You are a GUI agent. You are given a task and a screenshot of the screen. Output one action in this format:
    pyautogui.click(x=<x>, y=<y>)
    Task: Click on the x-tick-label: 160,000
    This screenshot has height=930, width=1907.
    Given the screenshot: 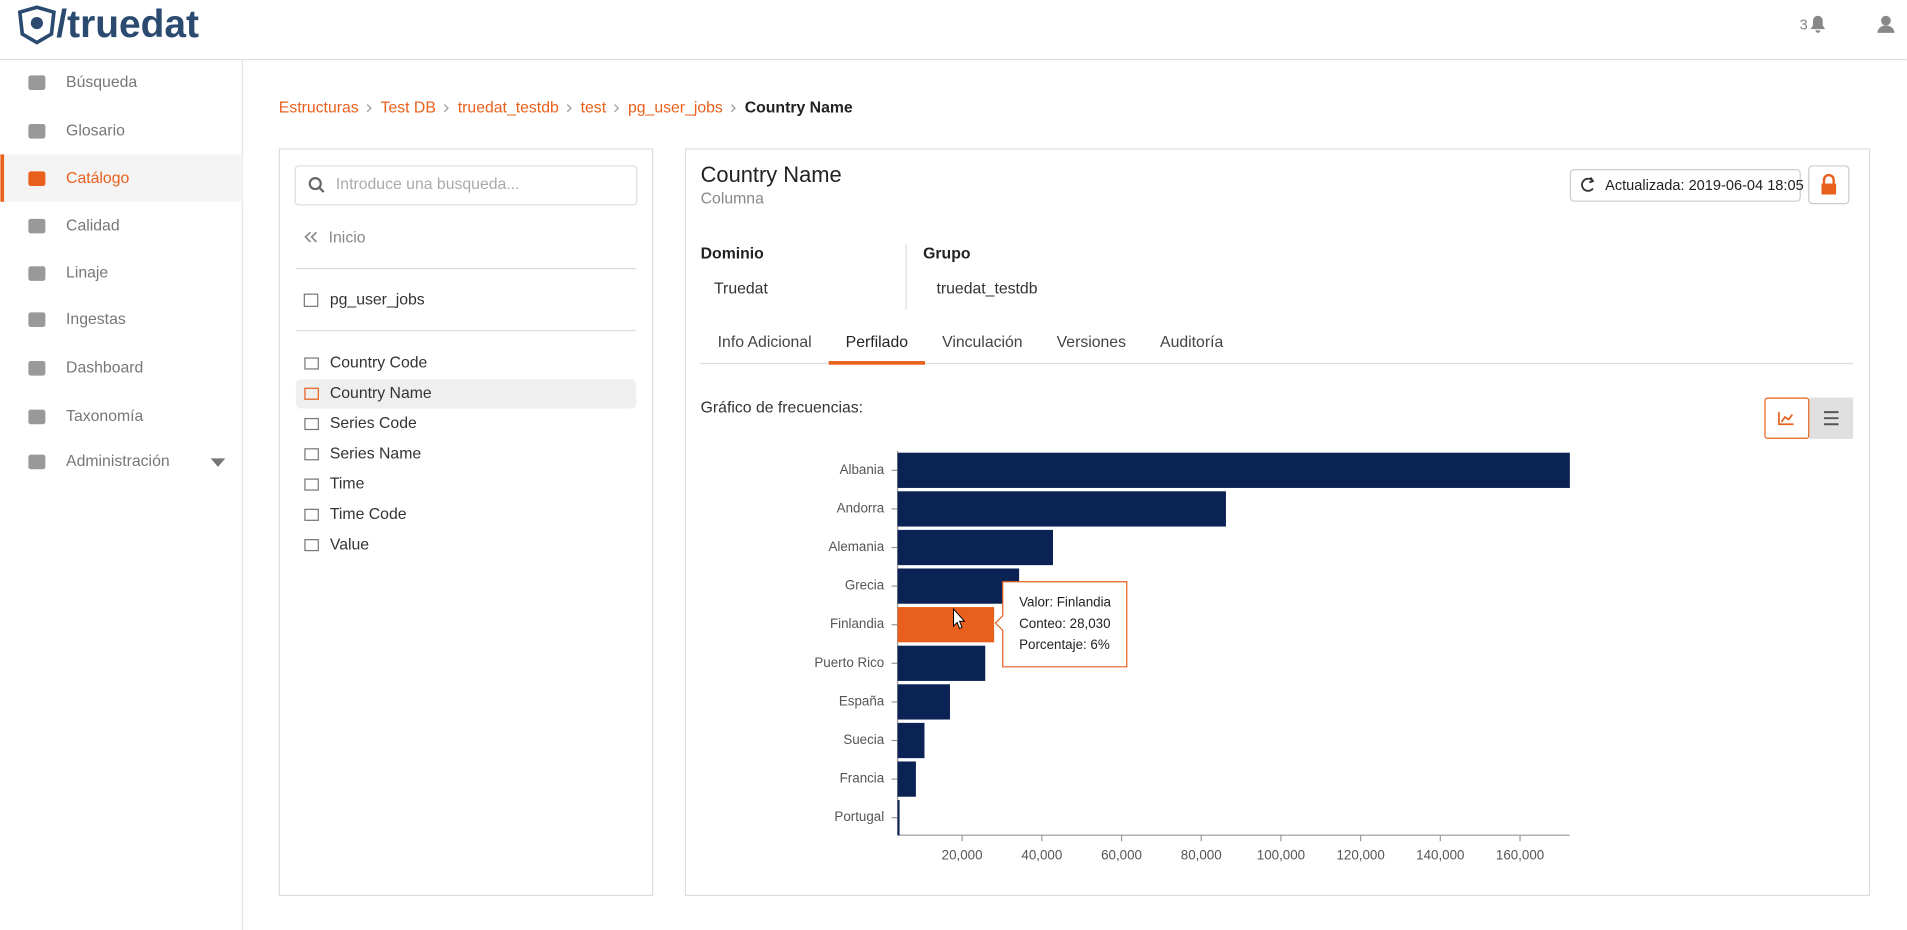 What is the action you would take?
    pyautogui.click(x=1520, y=854)
    